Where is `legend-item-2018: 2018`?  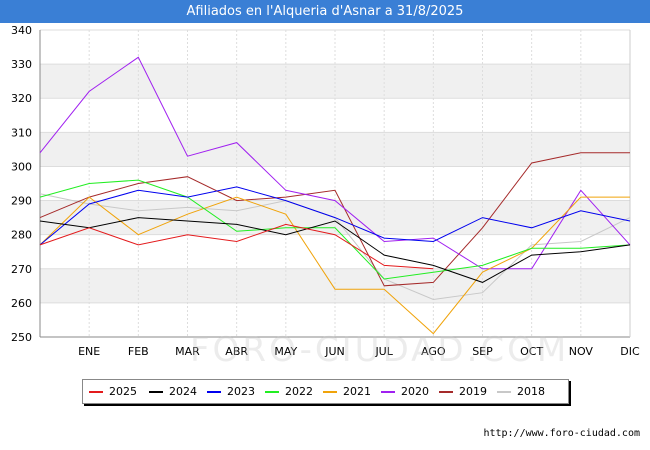 legend-item-2018: 2018 is located at coordinates (521, 391).